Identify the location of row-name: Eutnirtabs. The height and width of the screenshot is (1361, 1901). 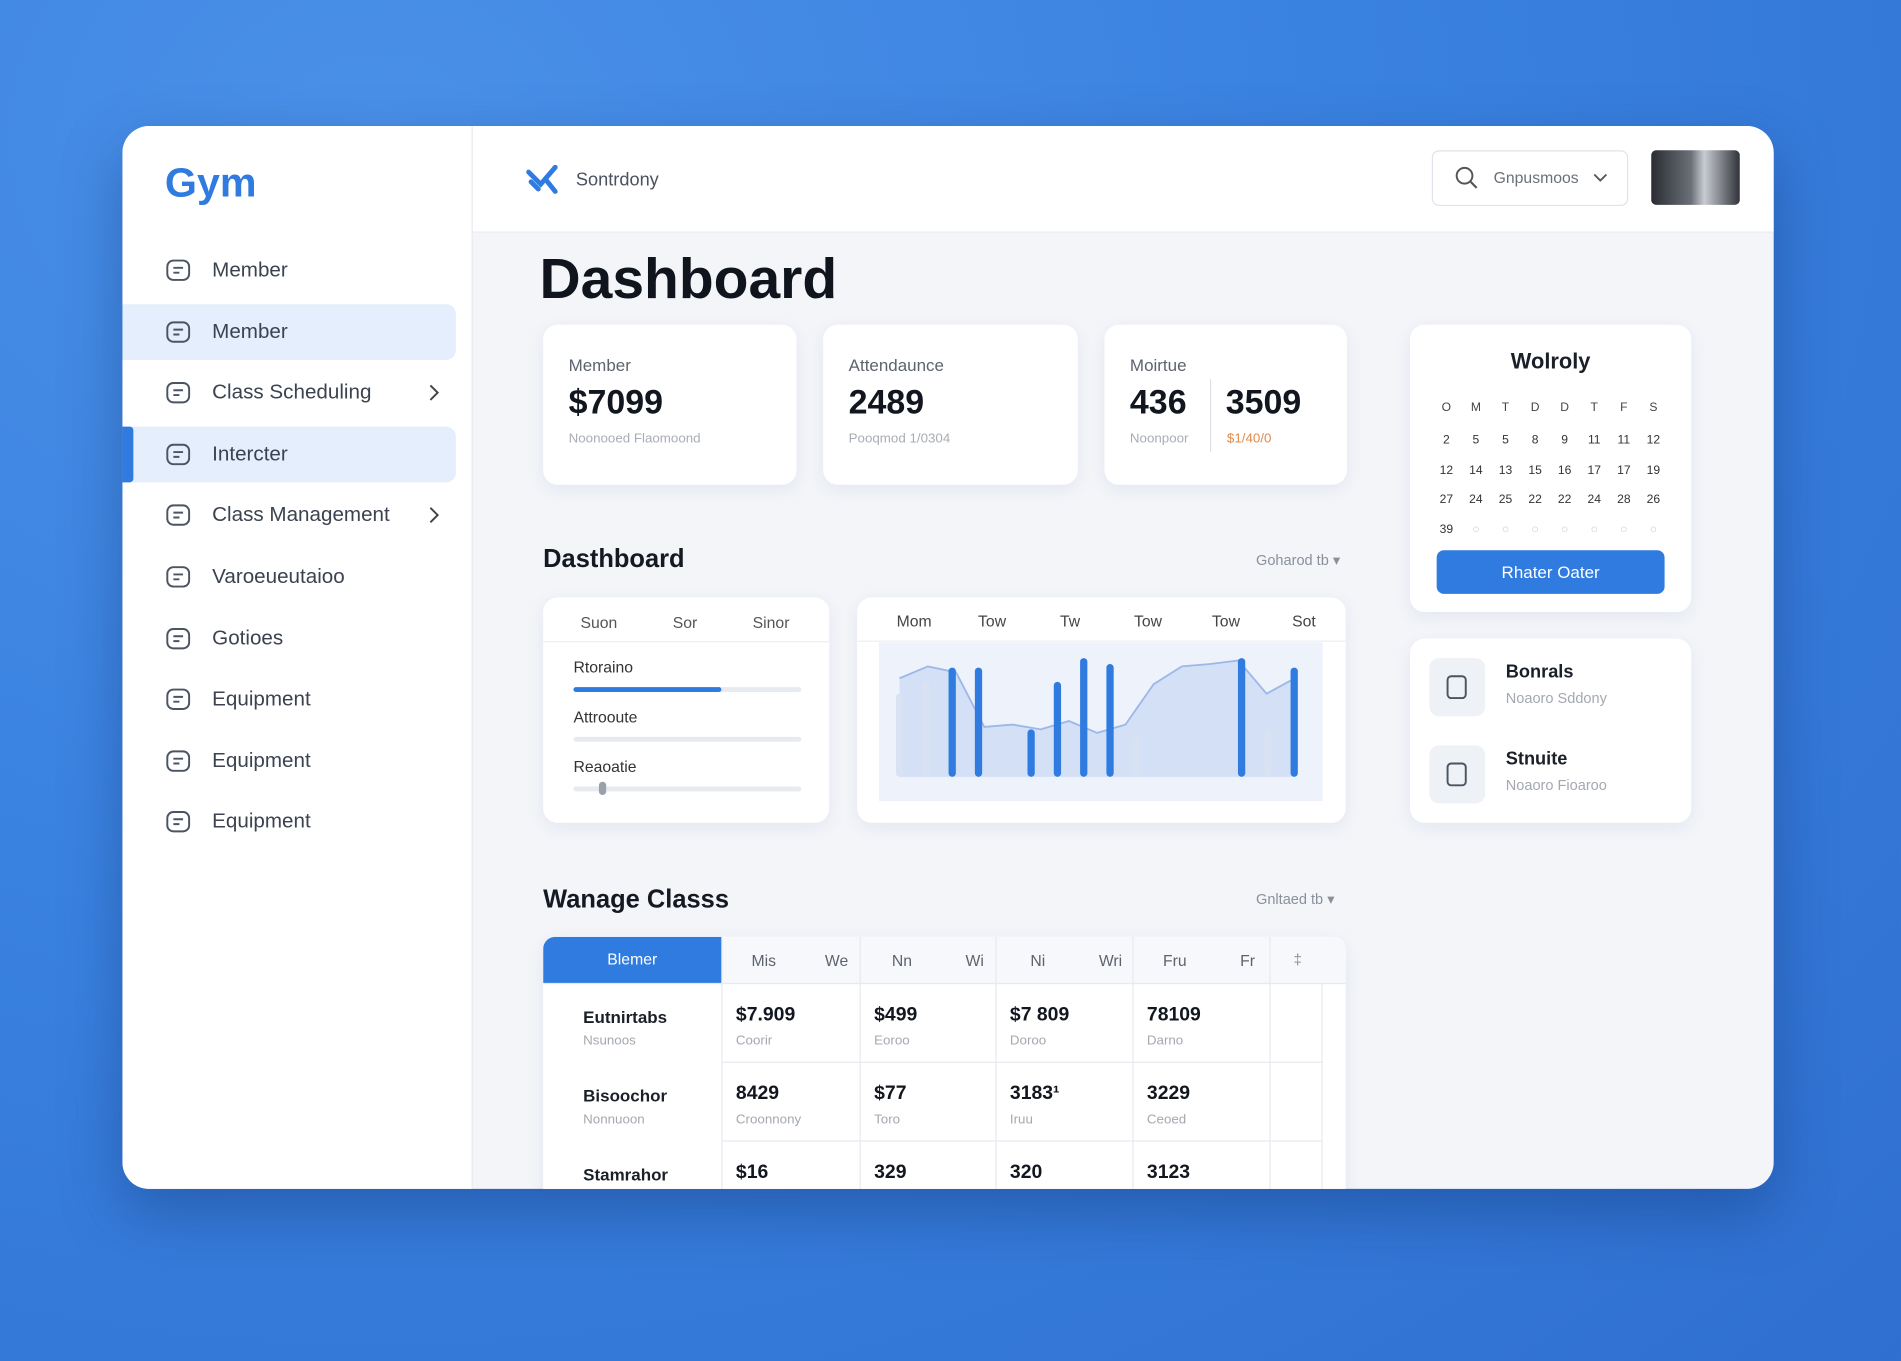
(625, 1017).